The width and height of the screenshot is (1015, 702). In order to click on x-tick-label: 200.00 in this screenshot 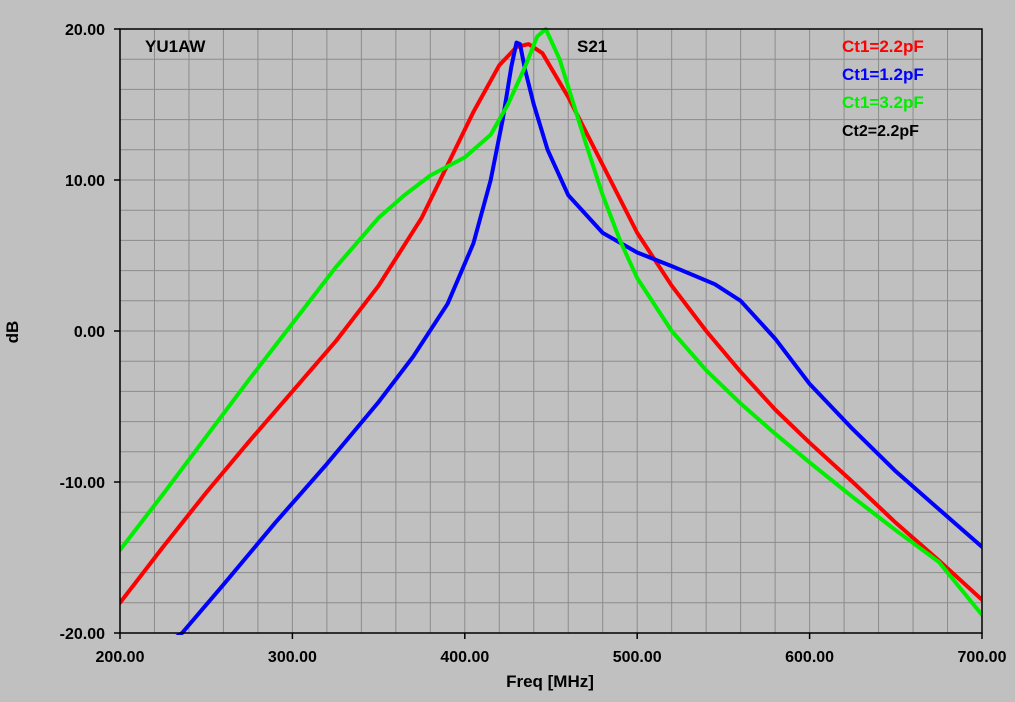, I will do `click(120, 657)`.